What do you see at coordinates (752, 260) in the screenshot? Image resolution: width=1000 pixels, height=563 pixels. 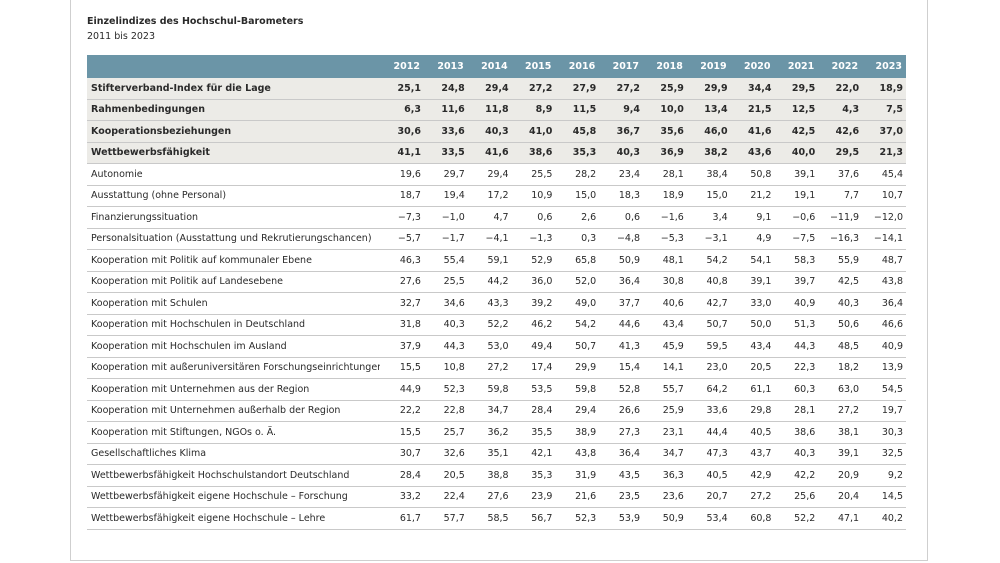 I see `value-cell-2020: 54,1` at bounding box center [752, 260].